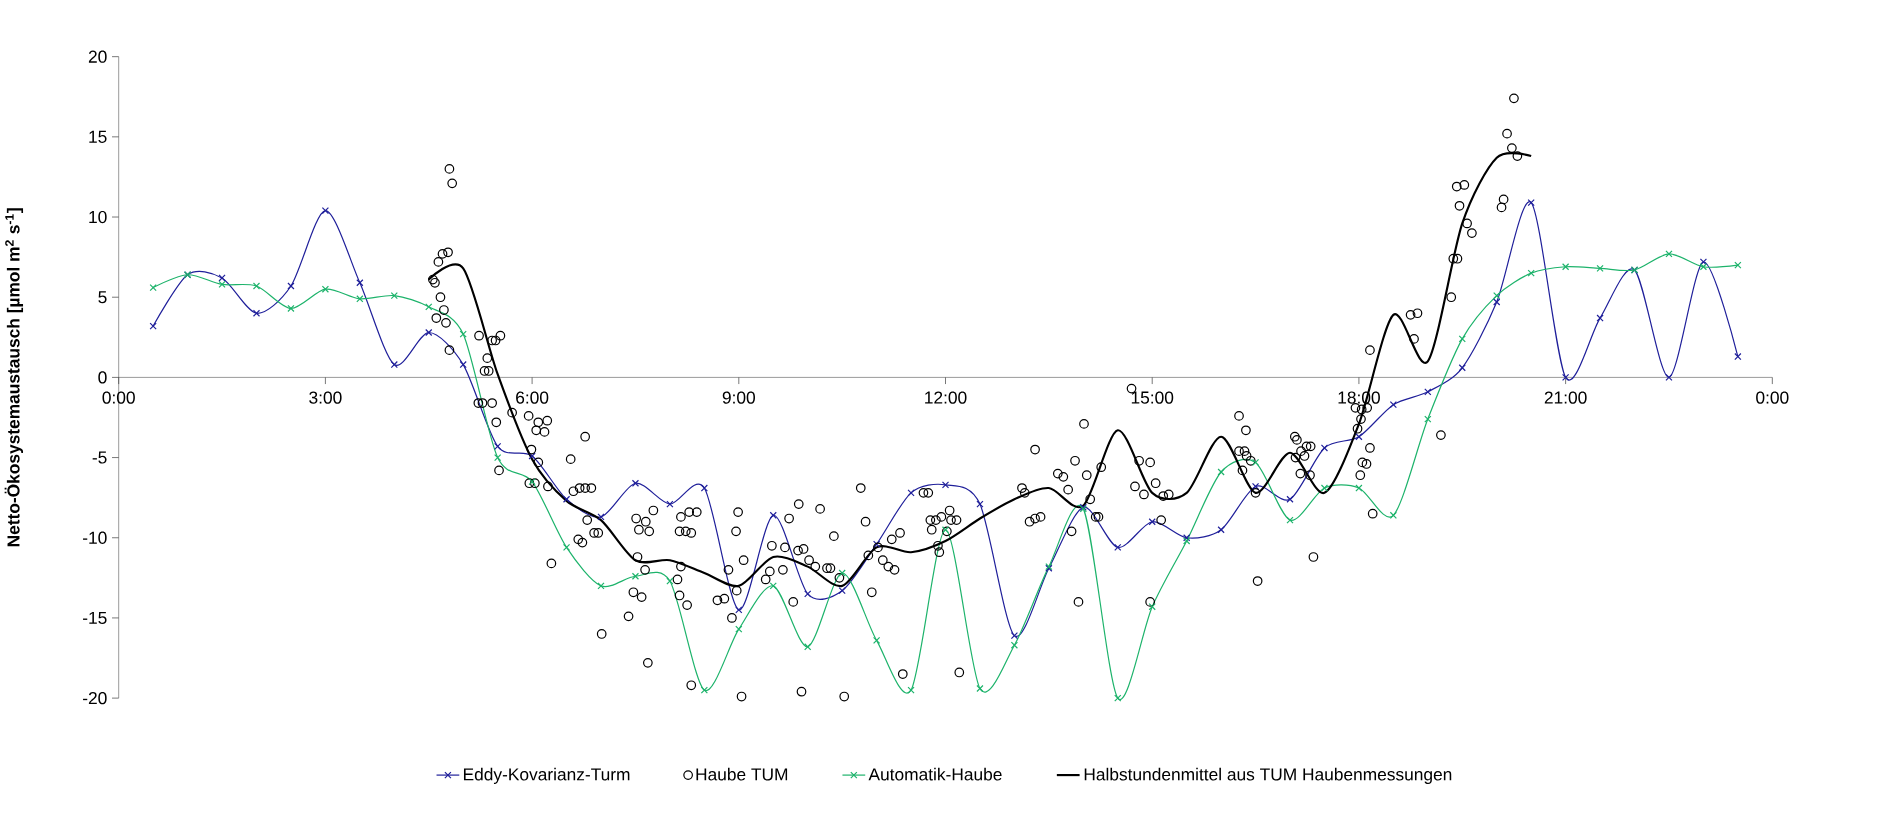  I want to click on x-tick-label: 12:00, so click(946, 397).